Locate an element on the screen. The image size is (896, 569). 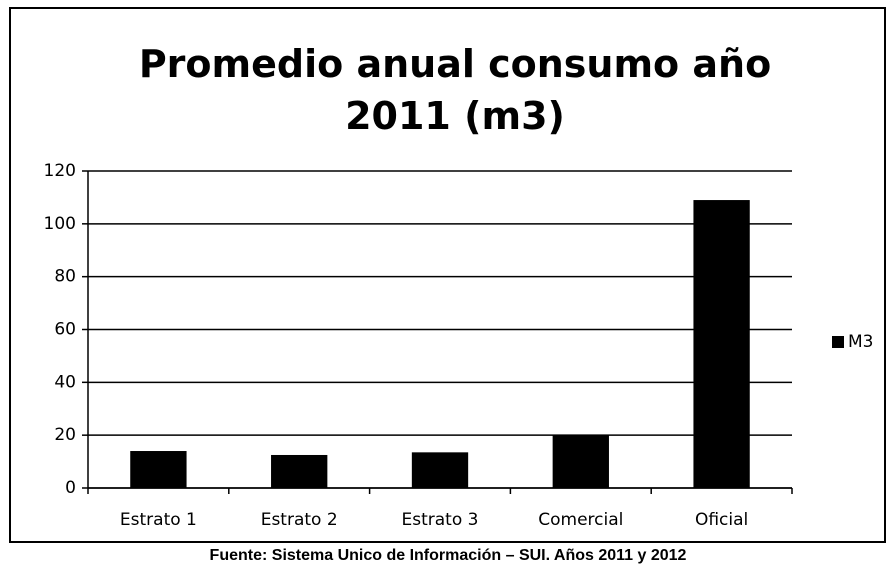
y-tick-label: 80 is located at coordinates (65, 277).